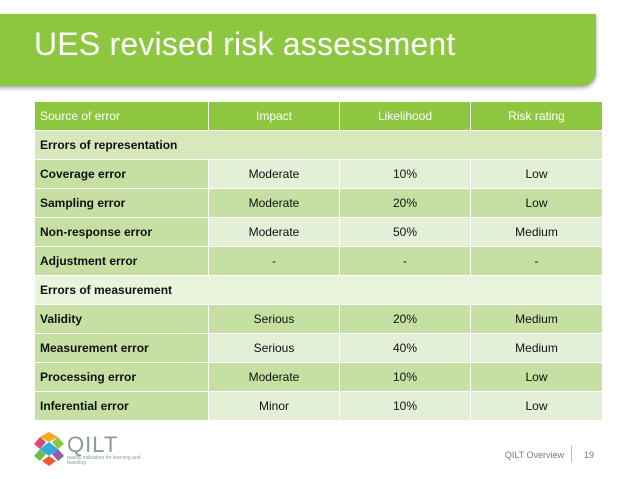 Image resolution: width=638 pixels, height=479 pixels. I want to click on table-row: Measurement error Serious 40% Medium, so click(318, 348).